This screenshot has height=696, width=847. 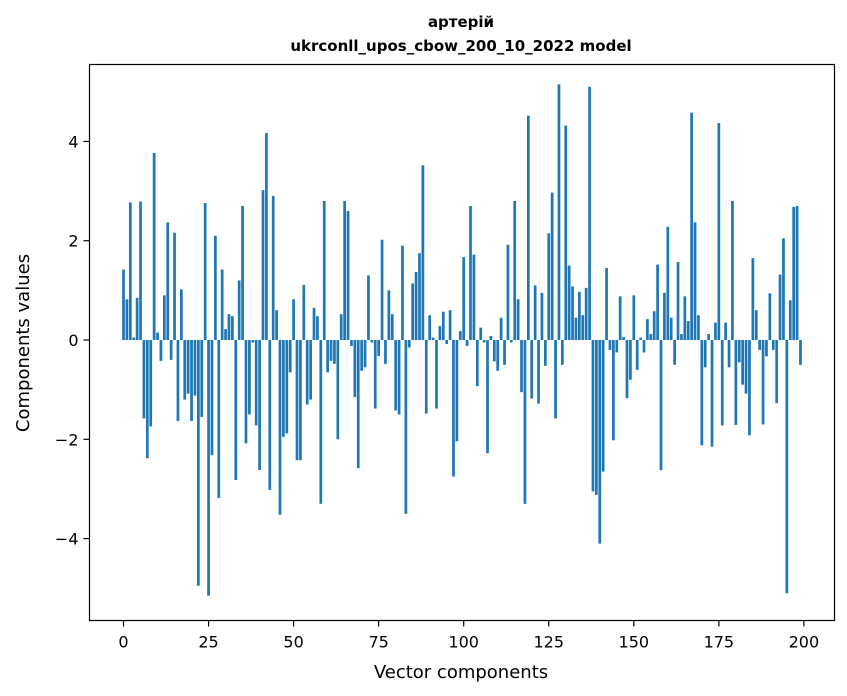 What do you see at coordinates (634, 642) in the screenshot?
I see `x-tick-label: 150` at bounding box center [634, 642].